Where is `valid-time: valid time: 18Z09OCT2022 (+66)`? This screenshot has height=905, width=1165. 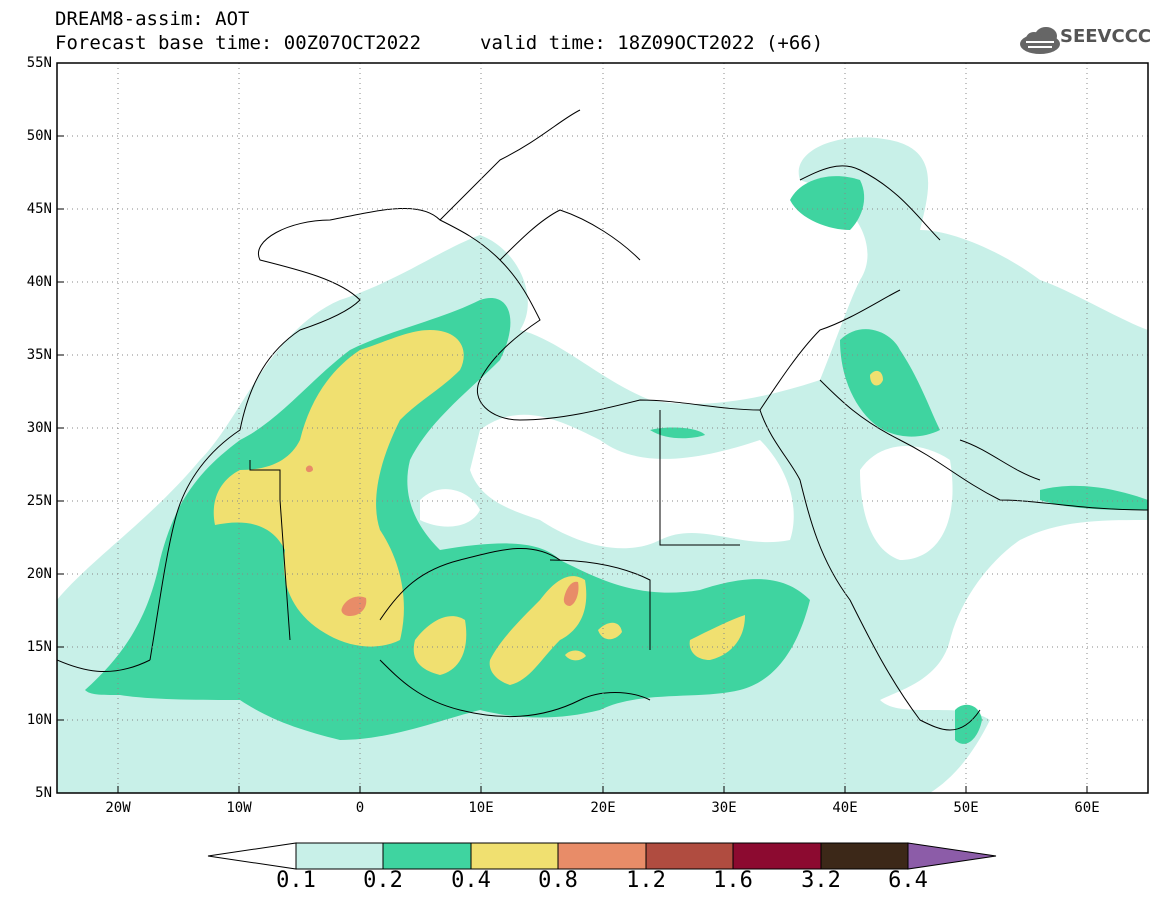 valid-time: valid time: 18Z09OCT2022 (+66) is located at coordinates (652, 43).